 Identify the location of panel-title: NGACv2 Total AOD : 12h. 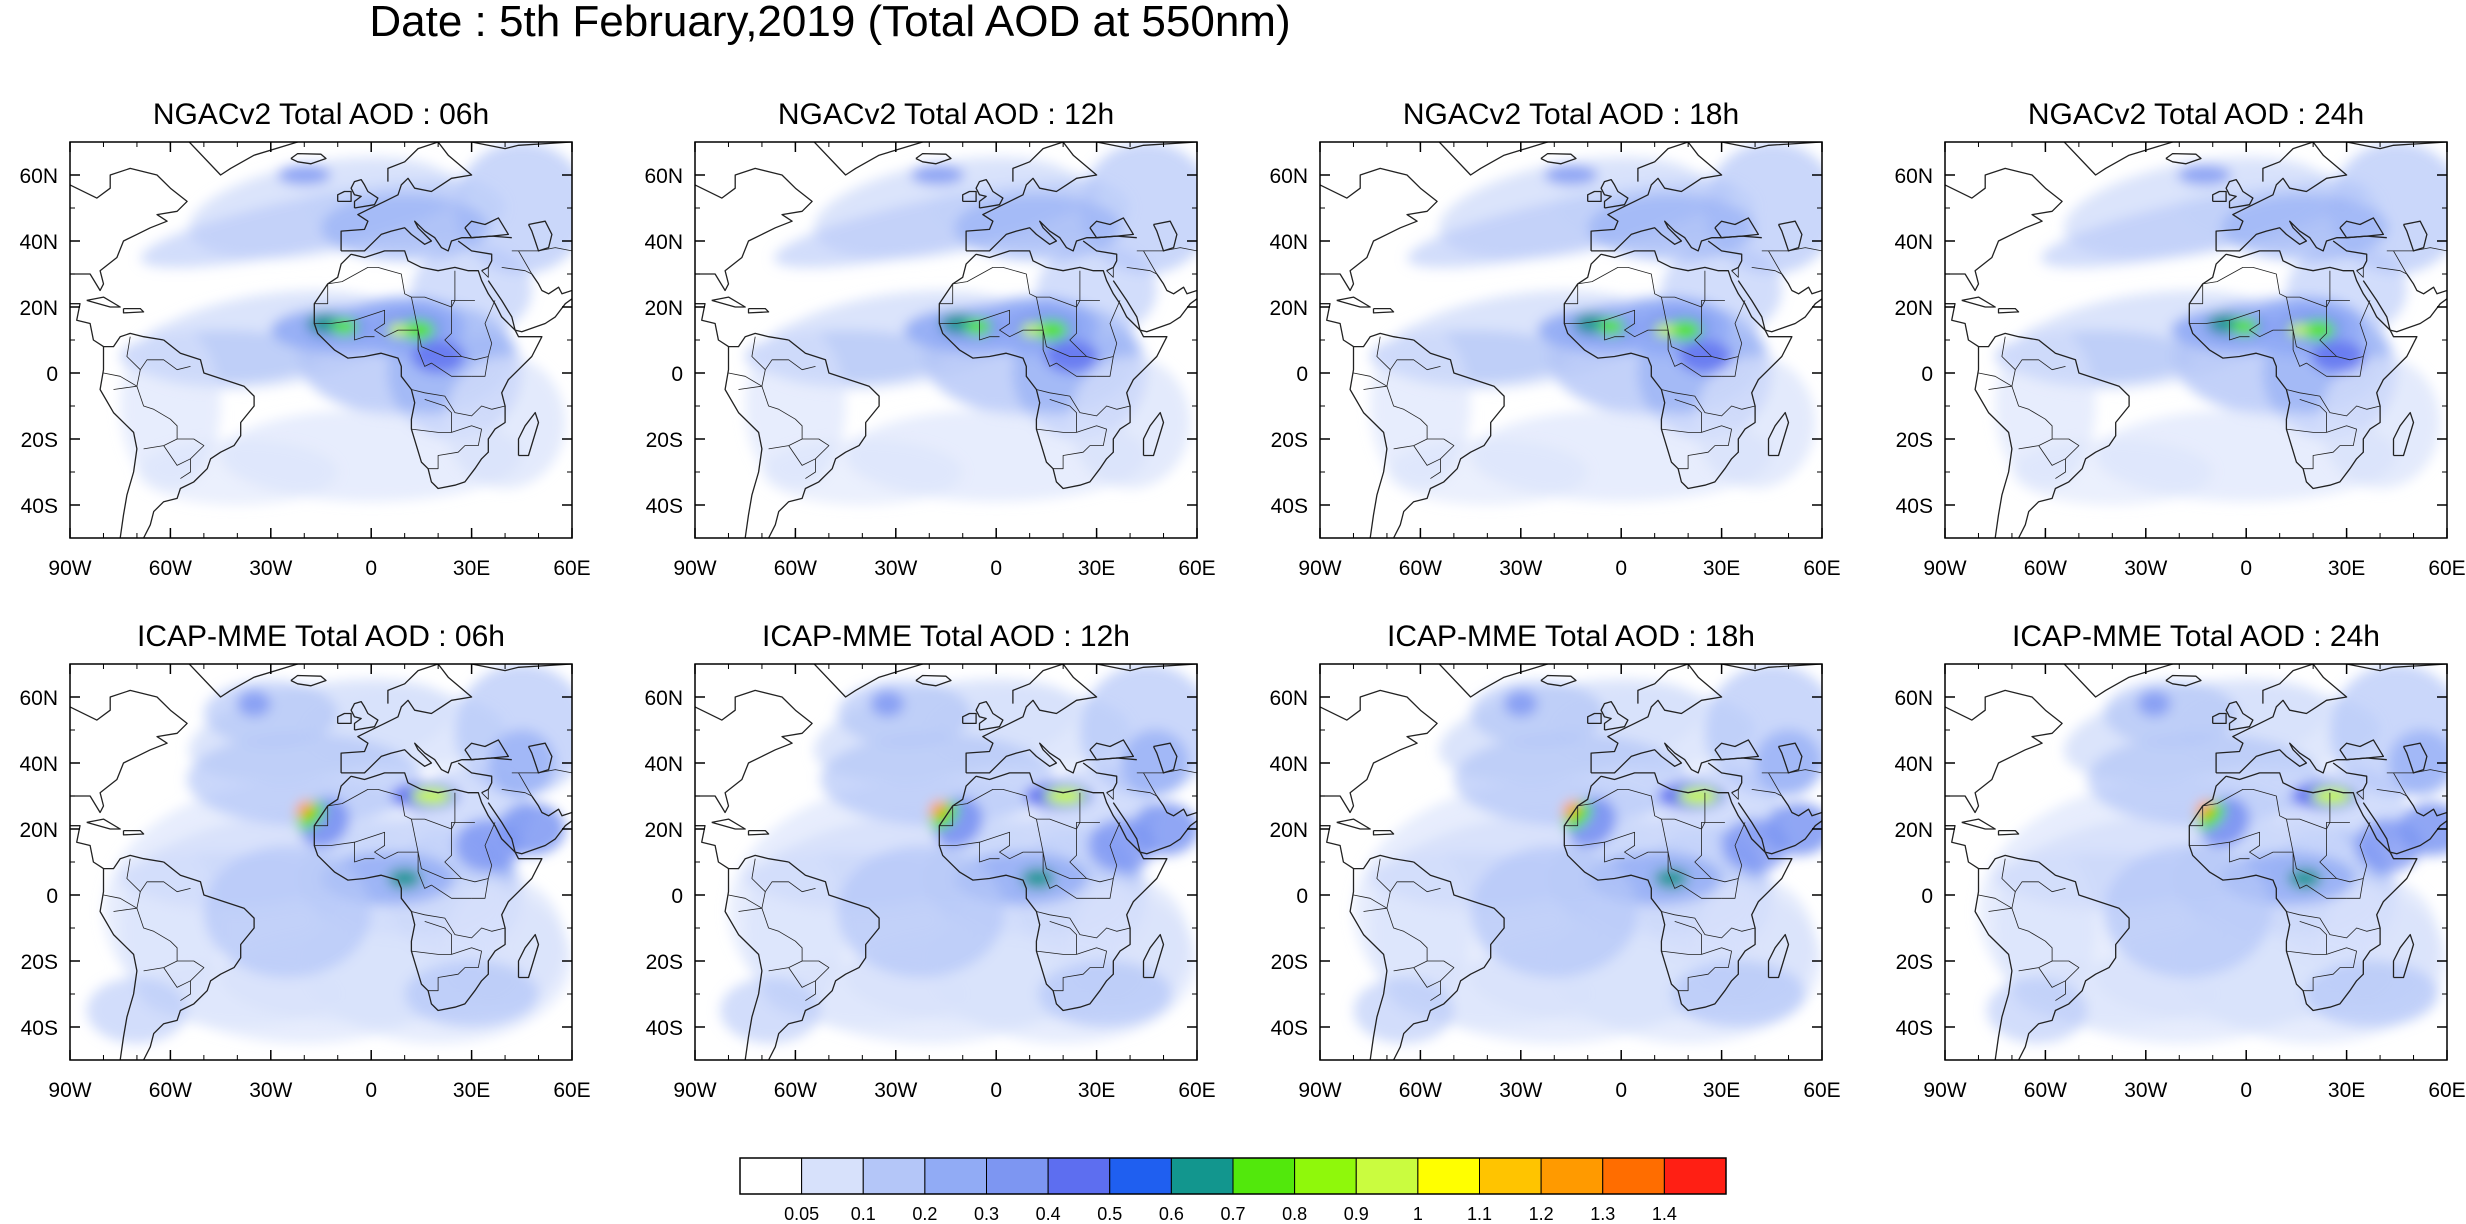
(946, 114).